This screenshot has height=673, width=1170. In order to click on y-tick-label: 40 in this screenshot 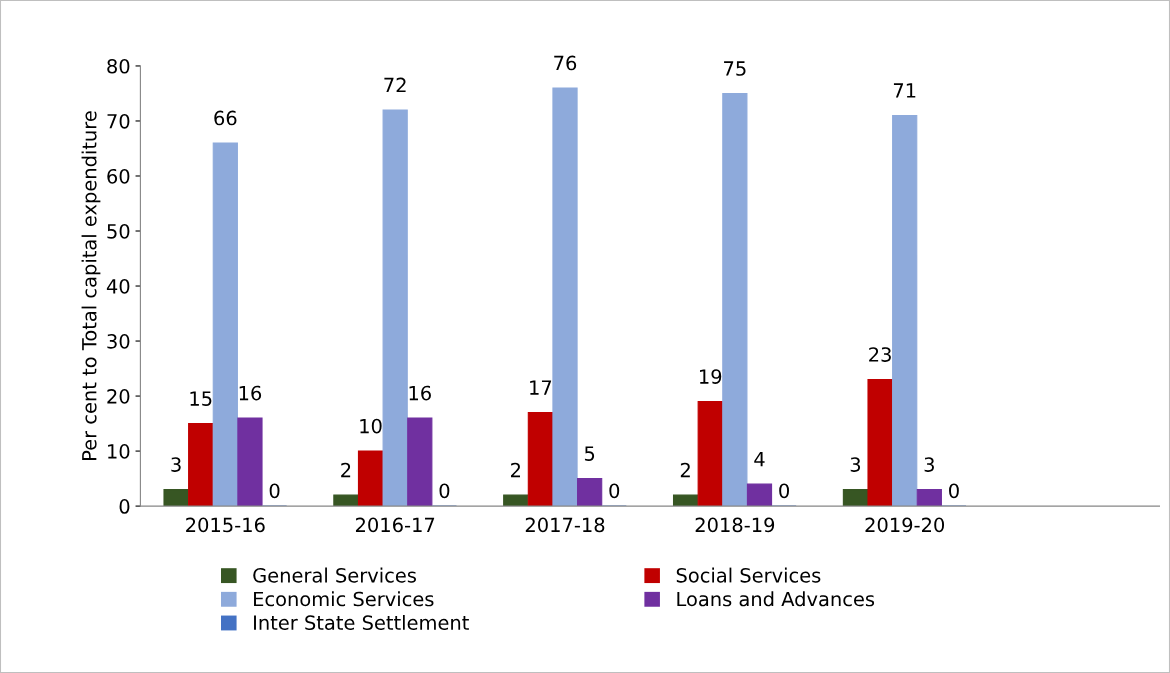, I will do `click(118, 286)`.